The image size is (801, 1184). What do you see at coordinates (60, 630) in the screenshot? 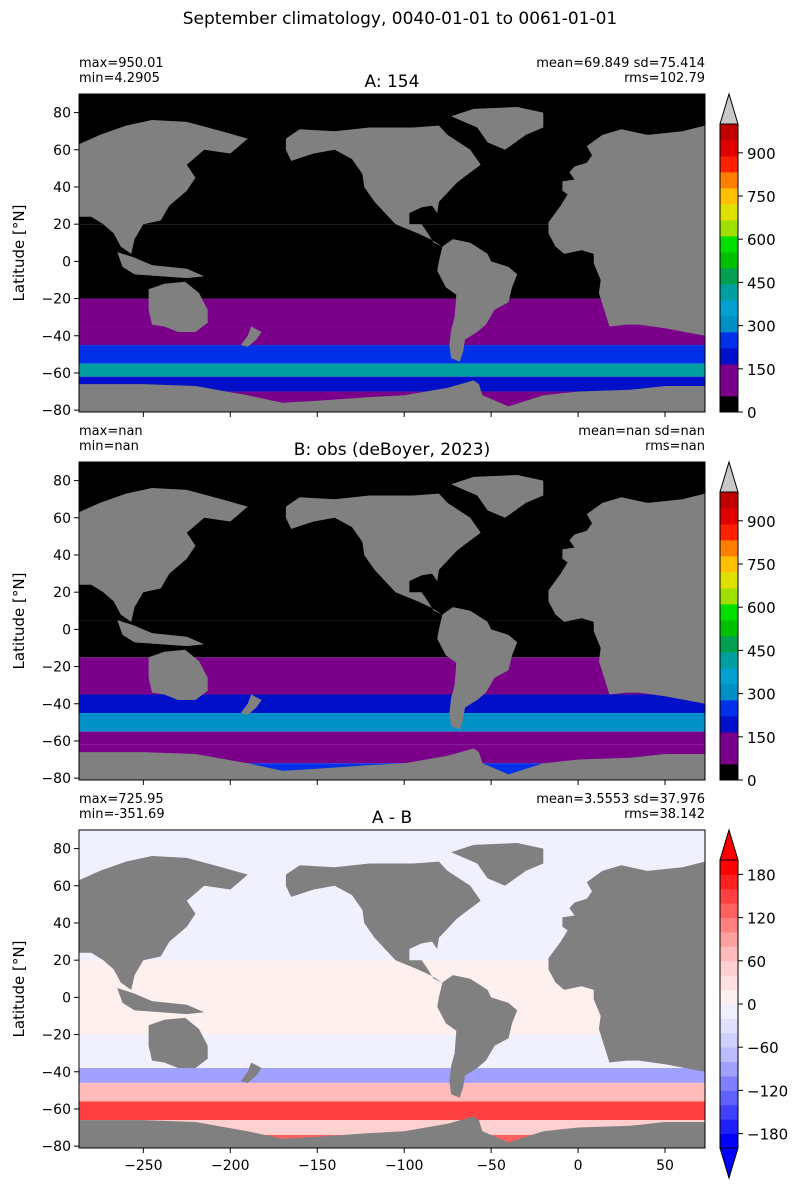
I see `panel-b-y-axis: −80 −60 −40 −20 0 20 40 60 80` at bounding box center [60, 630].